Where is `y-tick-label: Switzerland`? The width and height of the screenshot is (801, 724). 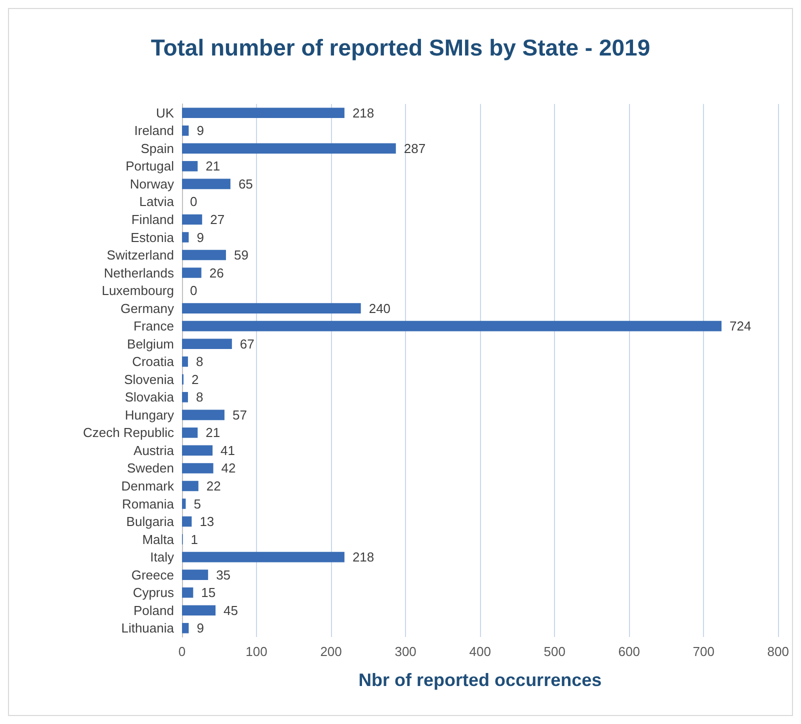 y-tick-label: Switzerland is located at coordinates (140, 255).